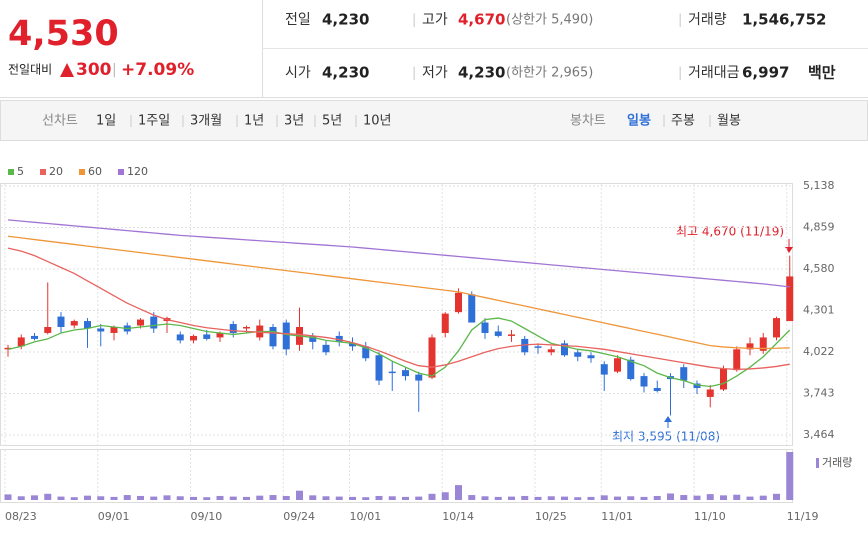 The width and height of the screenshot is (868, 542). I want to click on stat-label: 거래대금, so click(714, 73).